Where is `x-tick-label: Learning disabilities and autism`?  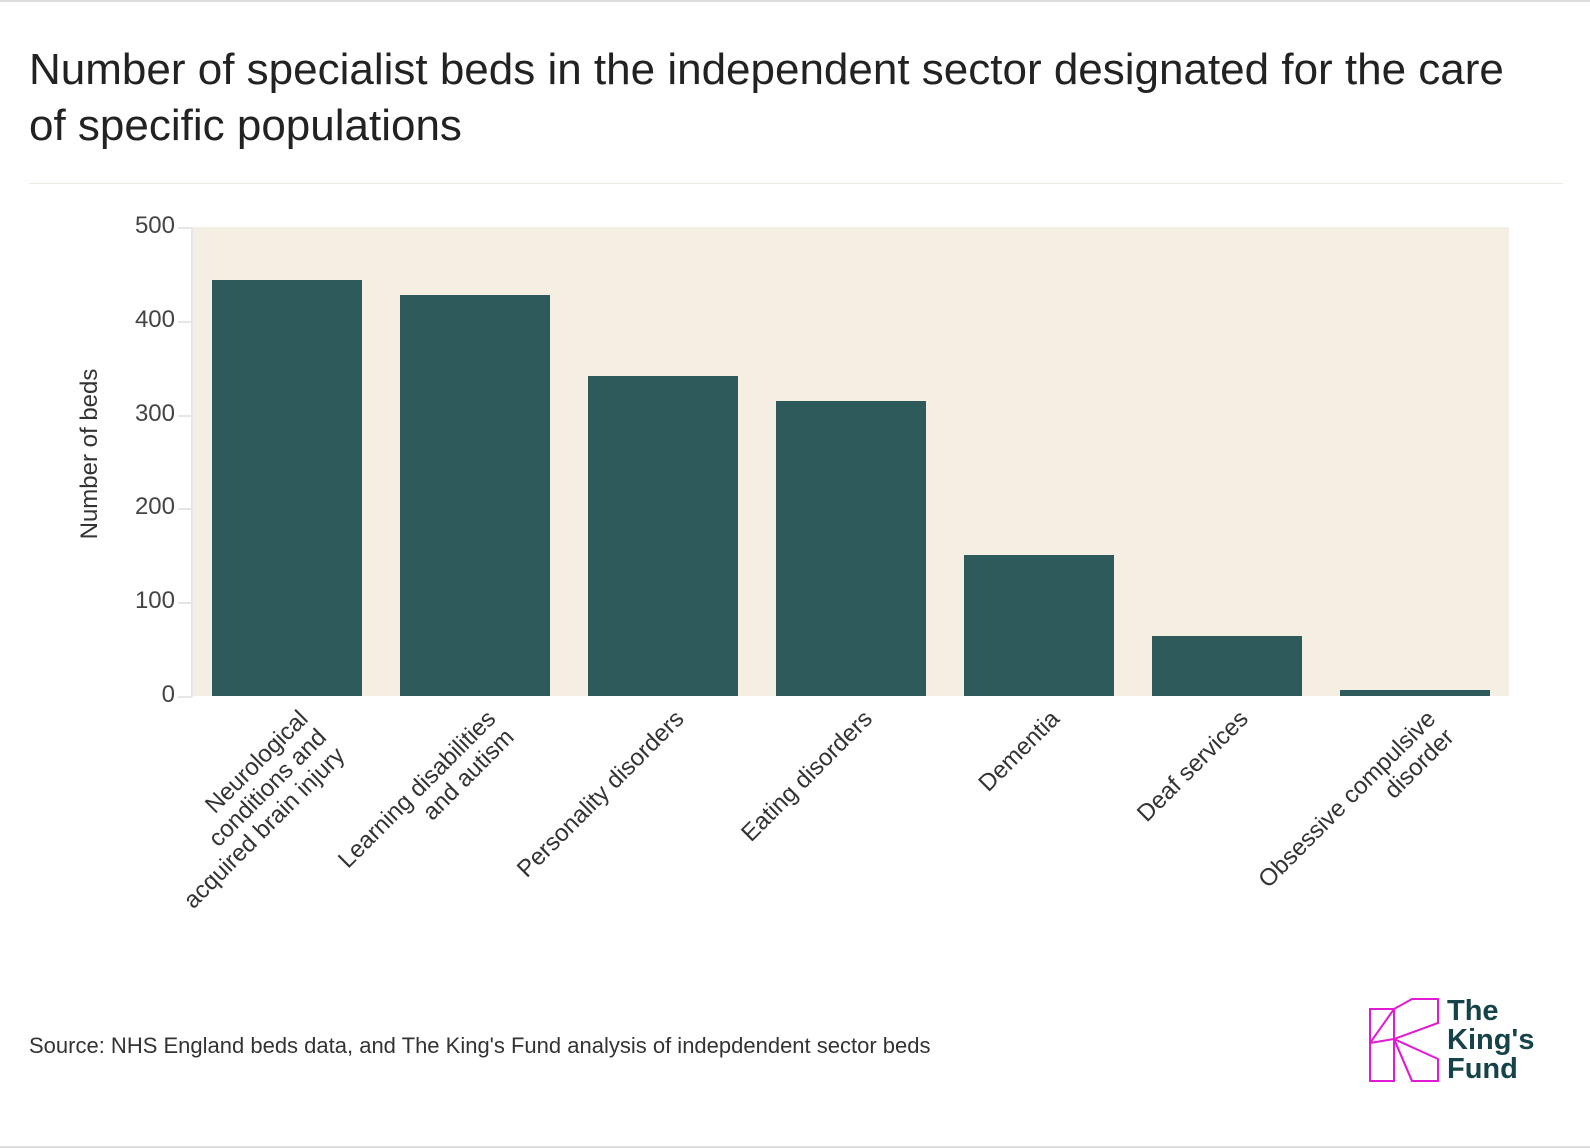 x-tick-label: Learning disabilities and autism is located at coordinates (426, 789).